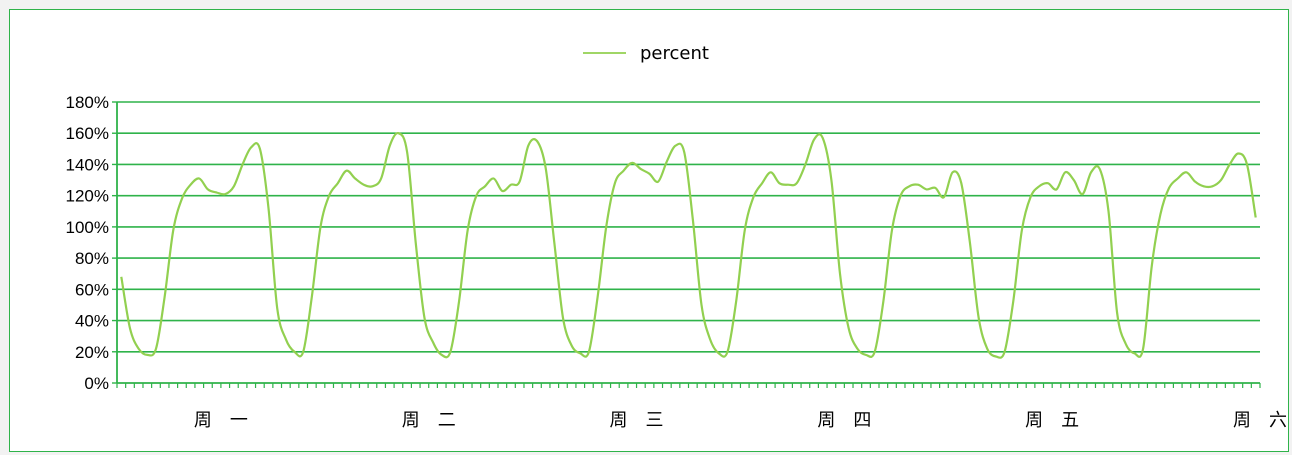 The height and width of the screenshot is (455, 1292). Describe the element at coordinates (221, 420) in the screenshot. I see `category-label: 周 一` at that location.